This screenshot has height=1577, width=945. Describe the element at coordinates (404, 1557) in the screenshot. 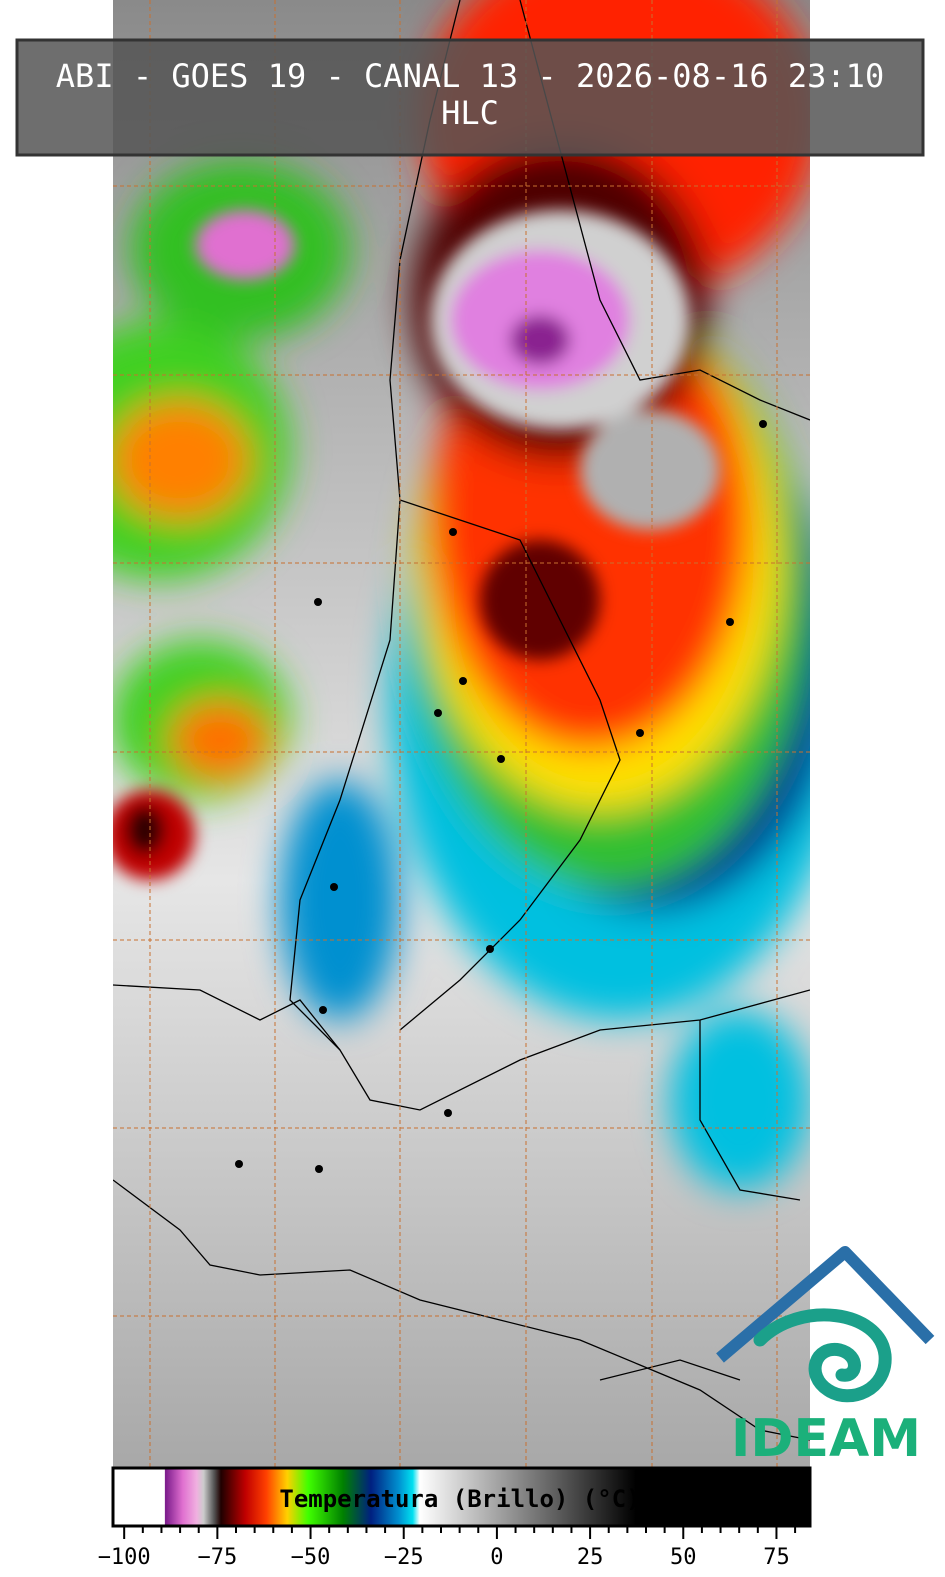

I see `tick-label: −25` at that location.